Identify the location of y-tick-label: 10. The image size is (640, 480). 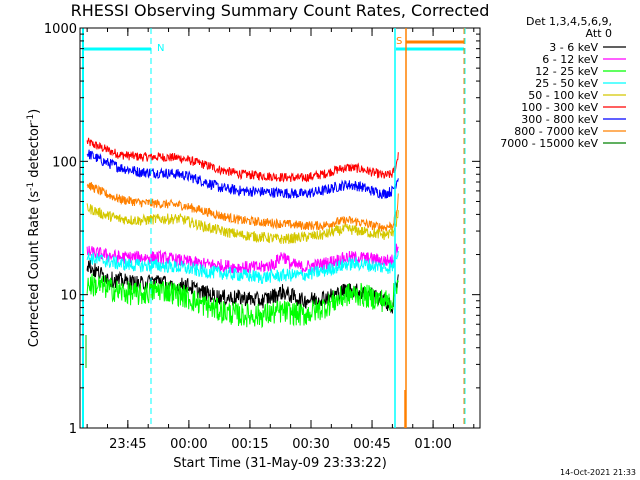
(68, 296).